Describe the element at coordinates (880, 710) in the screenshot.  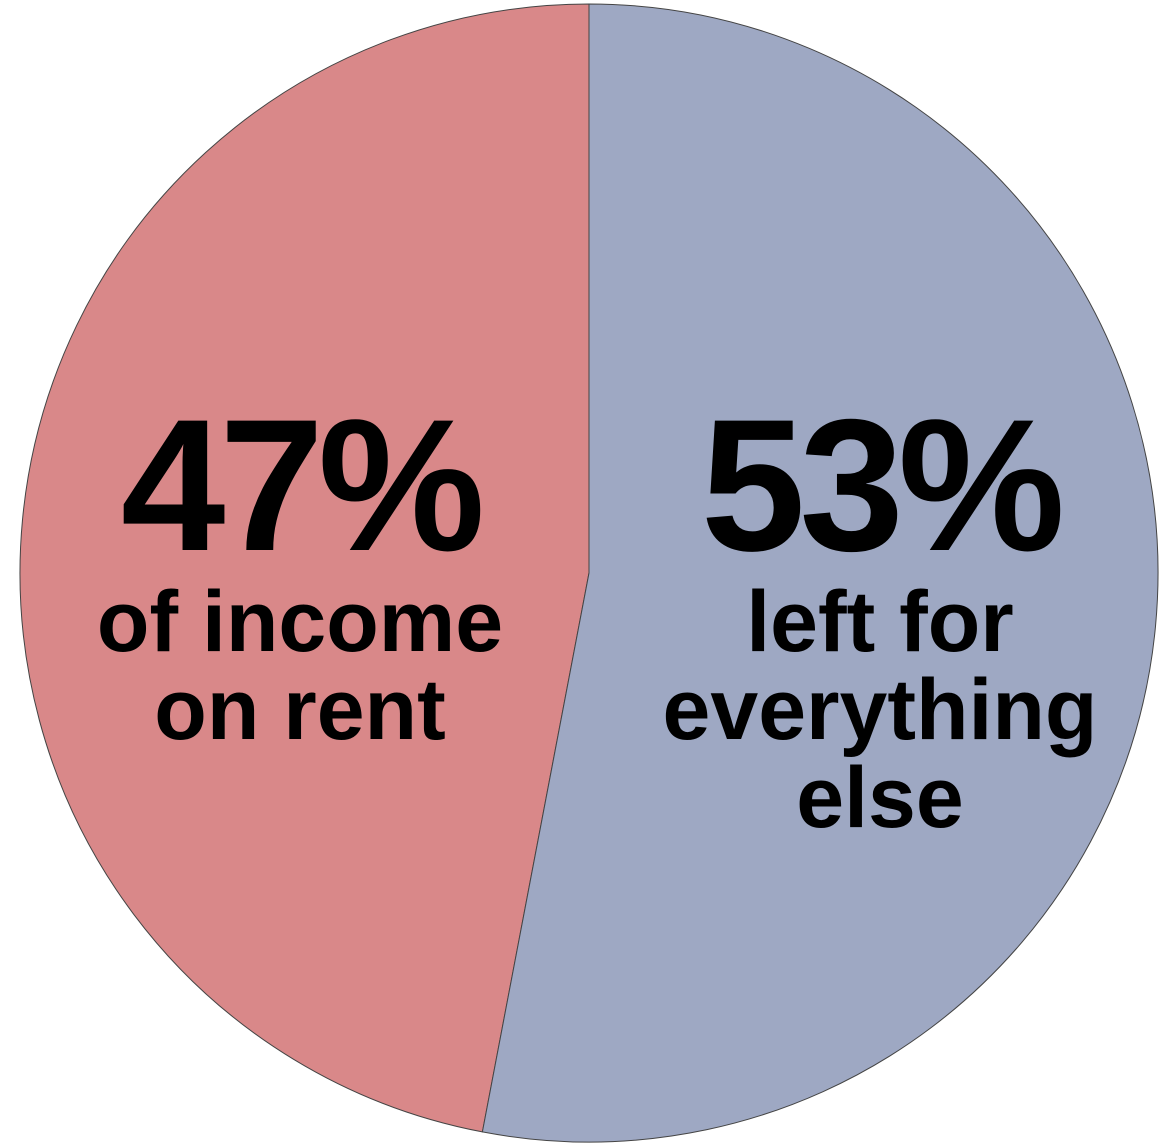
I see `category-label: left for everything else` at that location.